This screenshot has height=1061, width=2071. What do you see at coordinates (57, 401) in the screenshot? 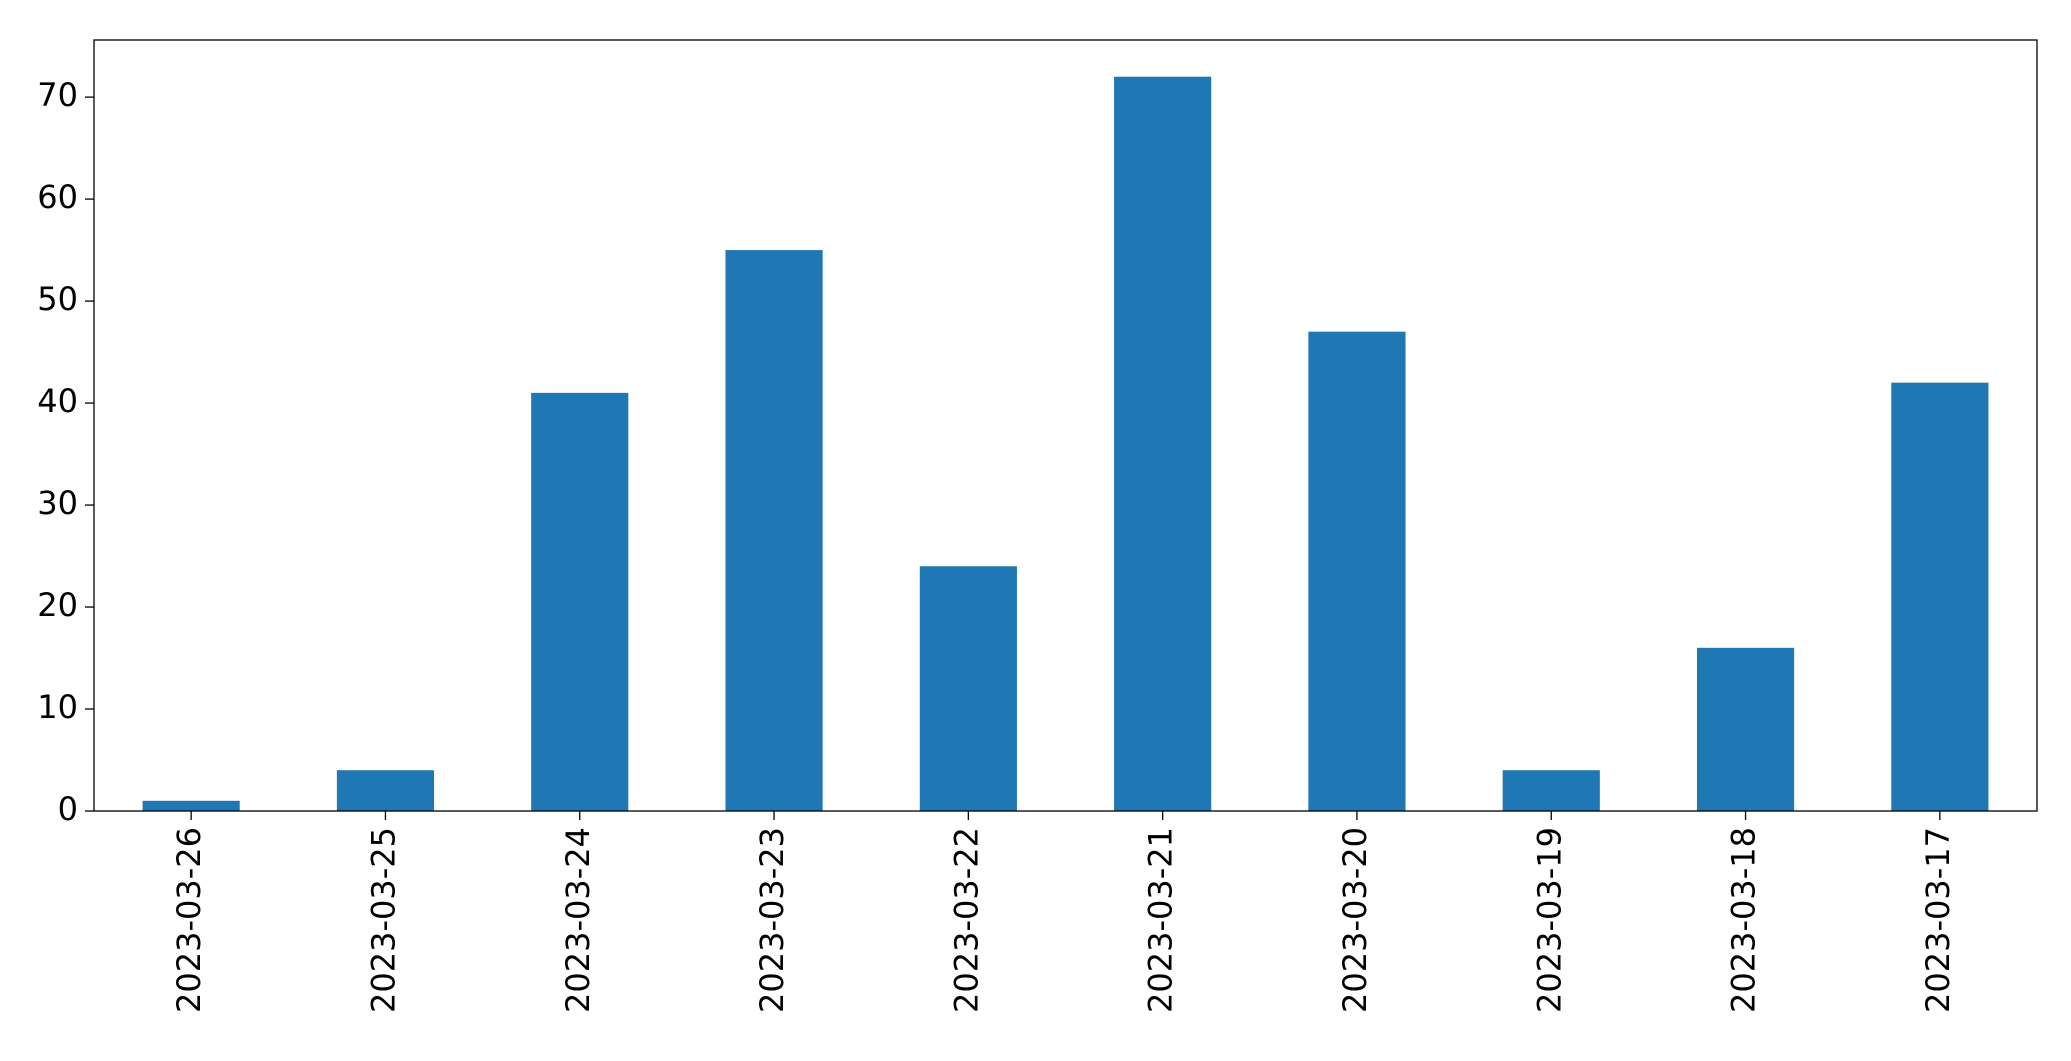
I see `y-tick-label: 40` at bounding box center [57, 401].